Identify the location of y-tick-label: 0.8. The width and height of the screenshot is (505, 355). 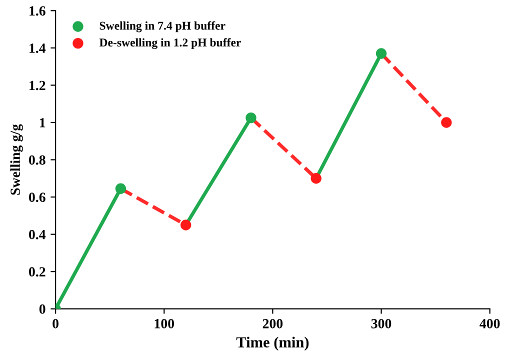
(37, 160).